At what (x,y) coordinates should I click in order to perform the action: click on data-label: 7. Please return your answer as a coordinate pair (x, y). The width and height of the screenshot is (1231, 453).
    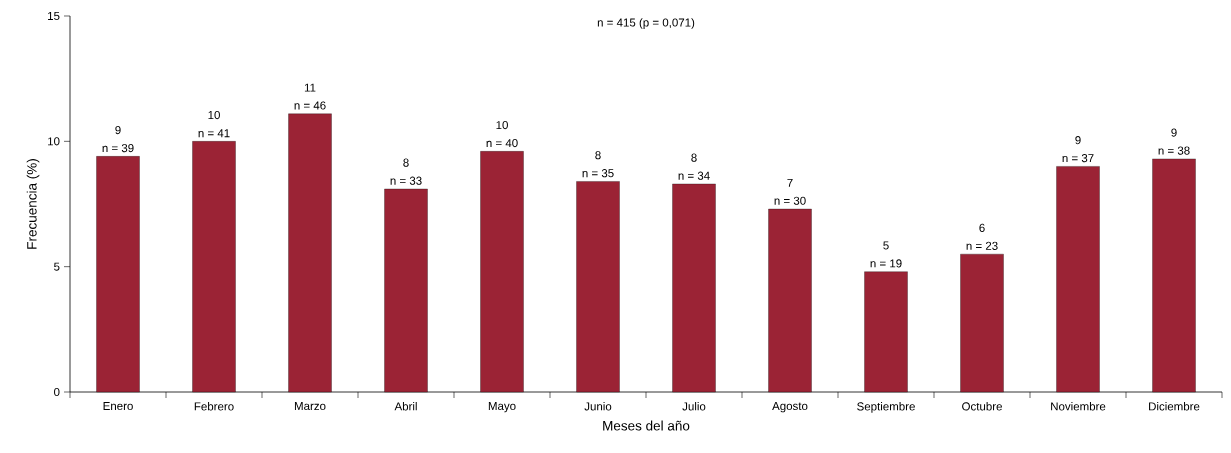
    Looking at the image, I should click on (790, 182).